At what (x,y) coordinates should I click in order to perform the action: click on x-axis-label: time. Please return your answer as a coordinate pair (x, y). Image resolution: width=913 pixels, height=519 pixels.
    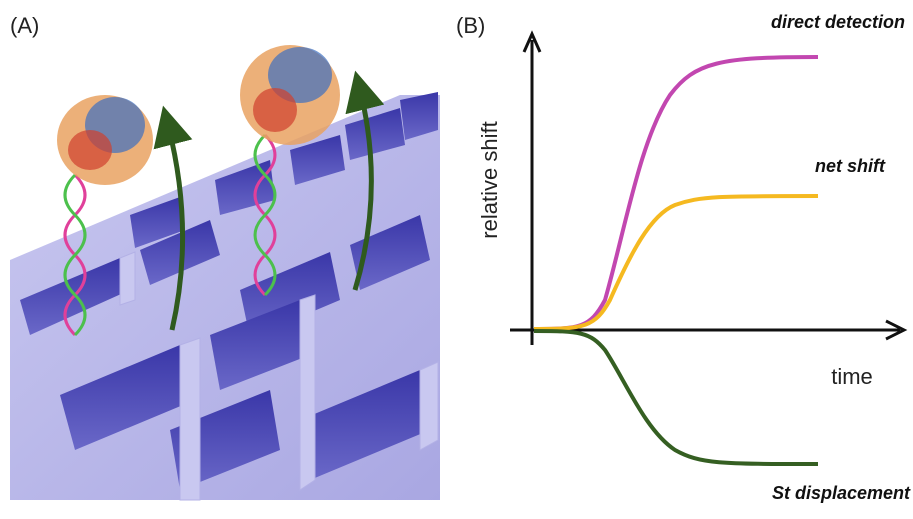
    Looking at the image, I should click on (852, 376).